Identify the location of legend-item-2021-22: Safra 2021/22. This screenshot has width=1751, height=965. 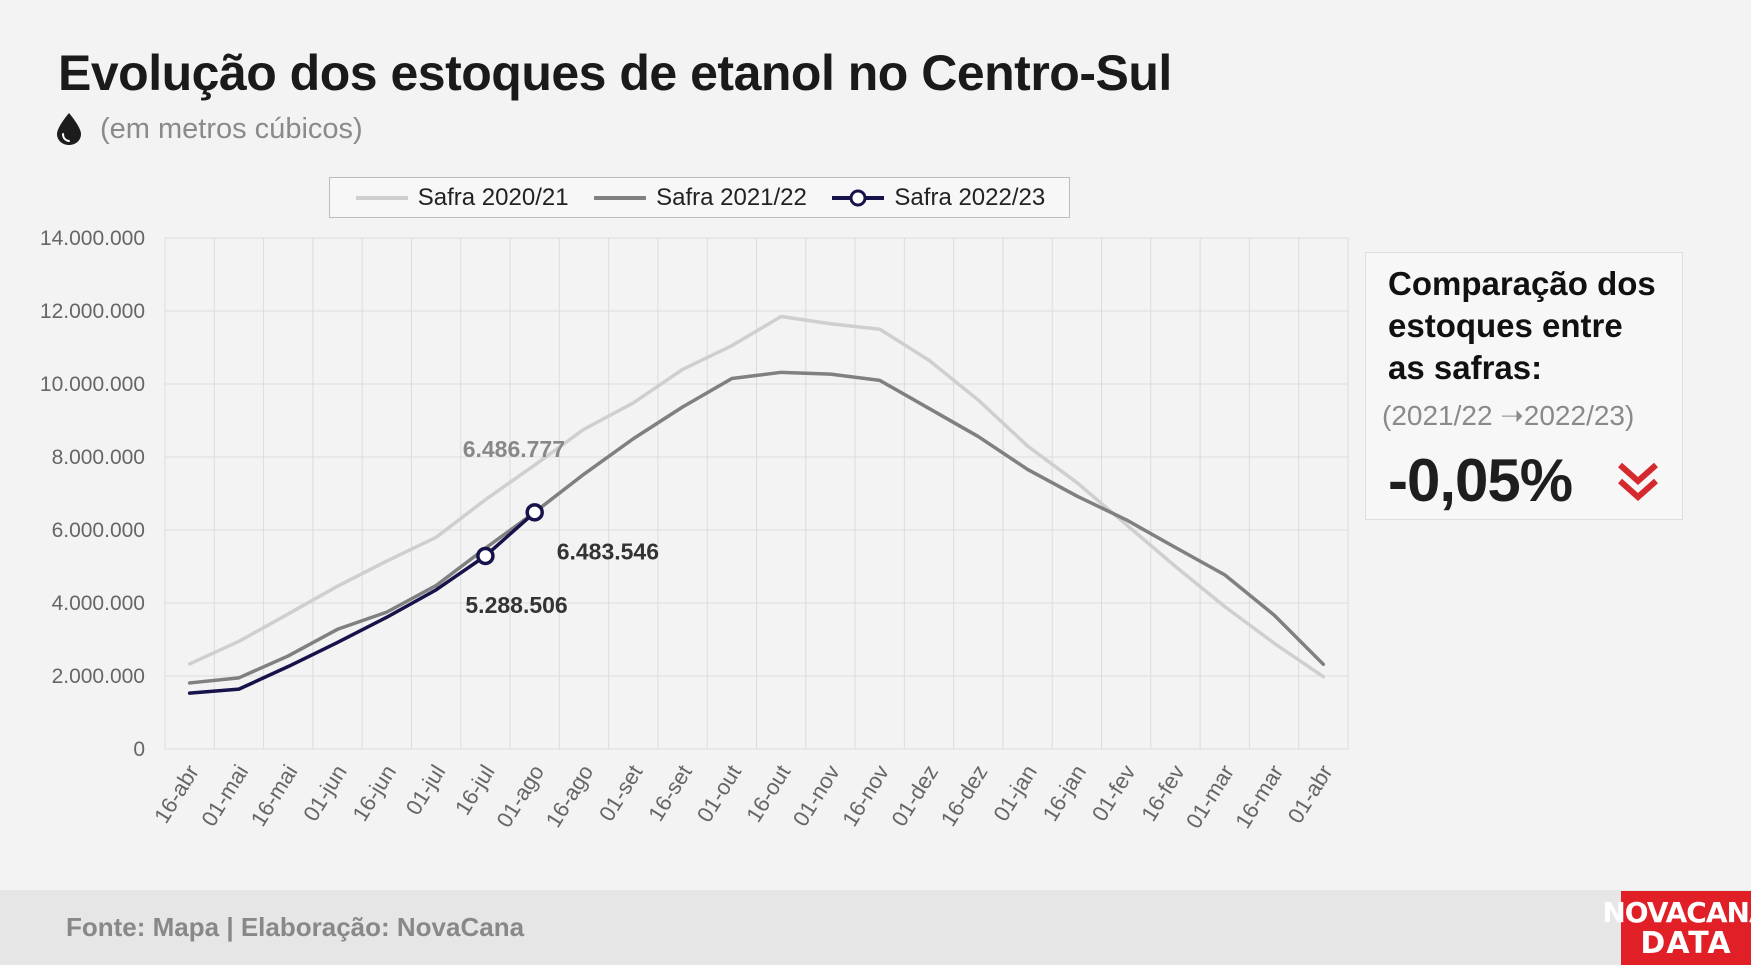
(699, 198).